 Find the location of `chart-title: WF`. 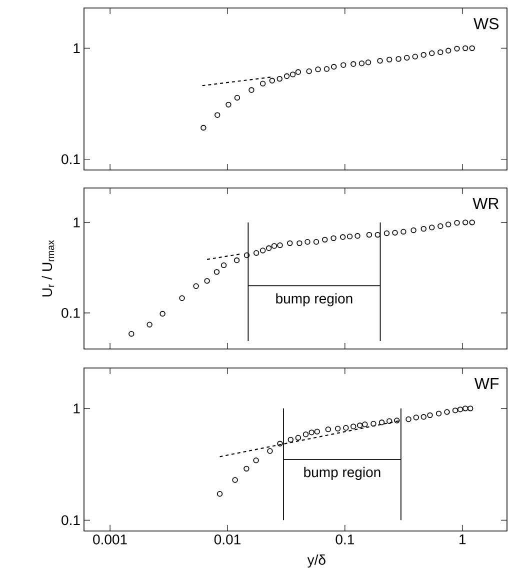

chart-title: WF is located at coordinates (486, 384).